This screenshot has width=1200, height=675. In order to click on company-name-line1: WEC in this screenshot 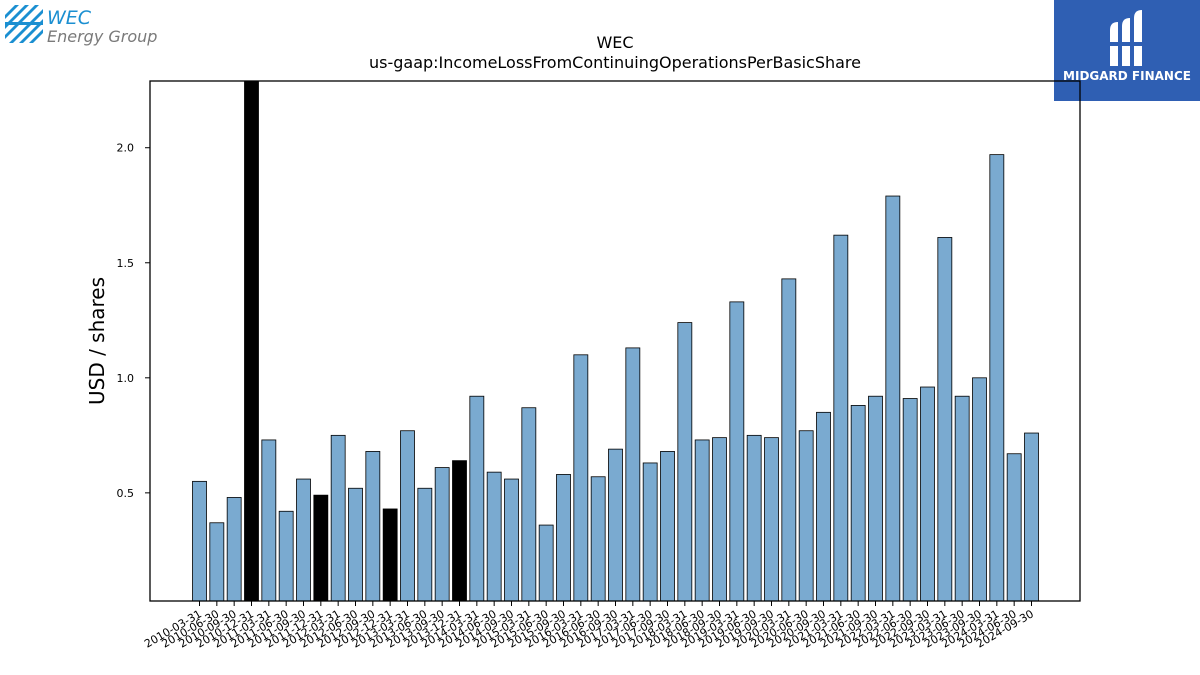, I will do `click(69, 18)`.